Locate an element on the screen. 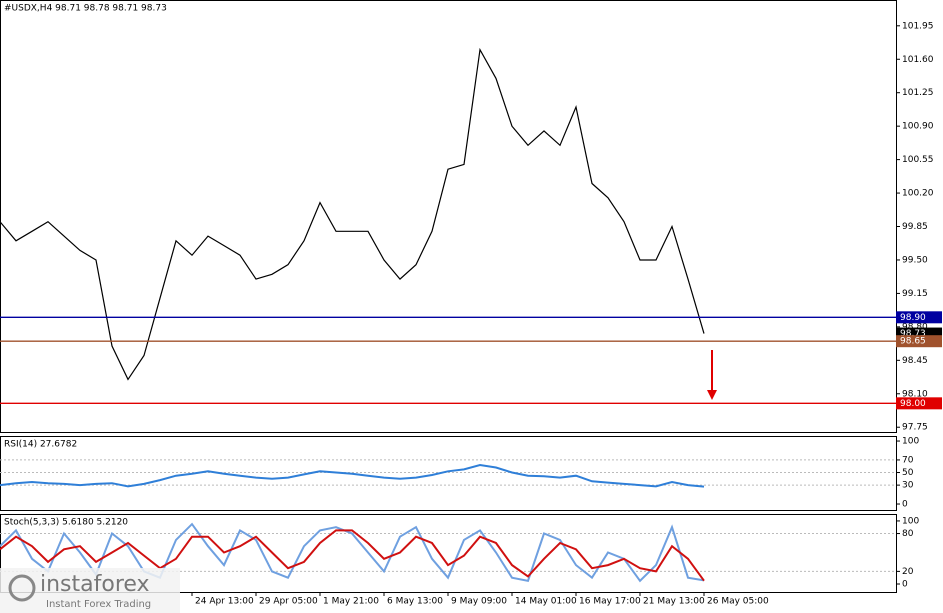 Image resolution: width=943 pixels, height=613 pixels. x-tick-label: 24 Apr 13:00 is located at coordinates (224, 602).